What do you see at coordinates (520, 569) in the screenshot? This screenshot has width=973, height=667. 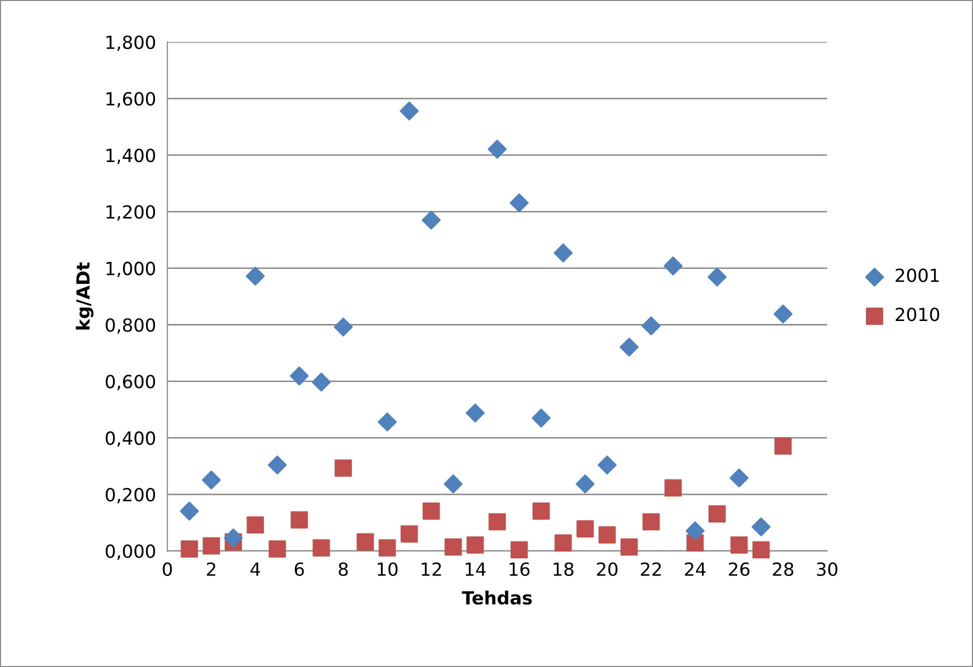 I see `x-tick-label: 16` at bounding box center [520, 569].